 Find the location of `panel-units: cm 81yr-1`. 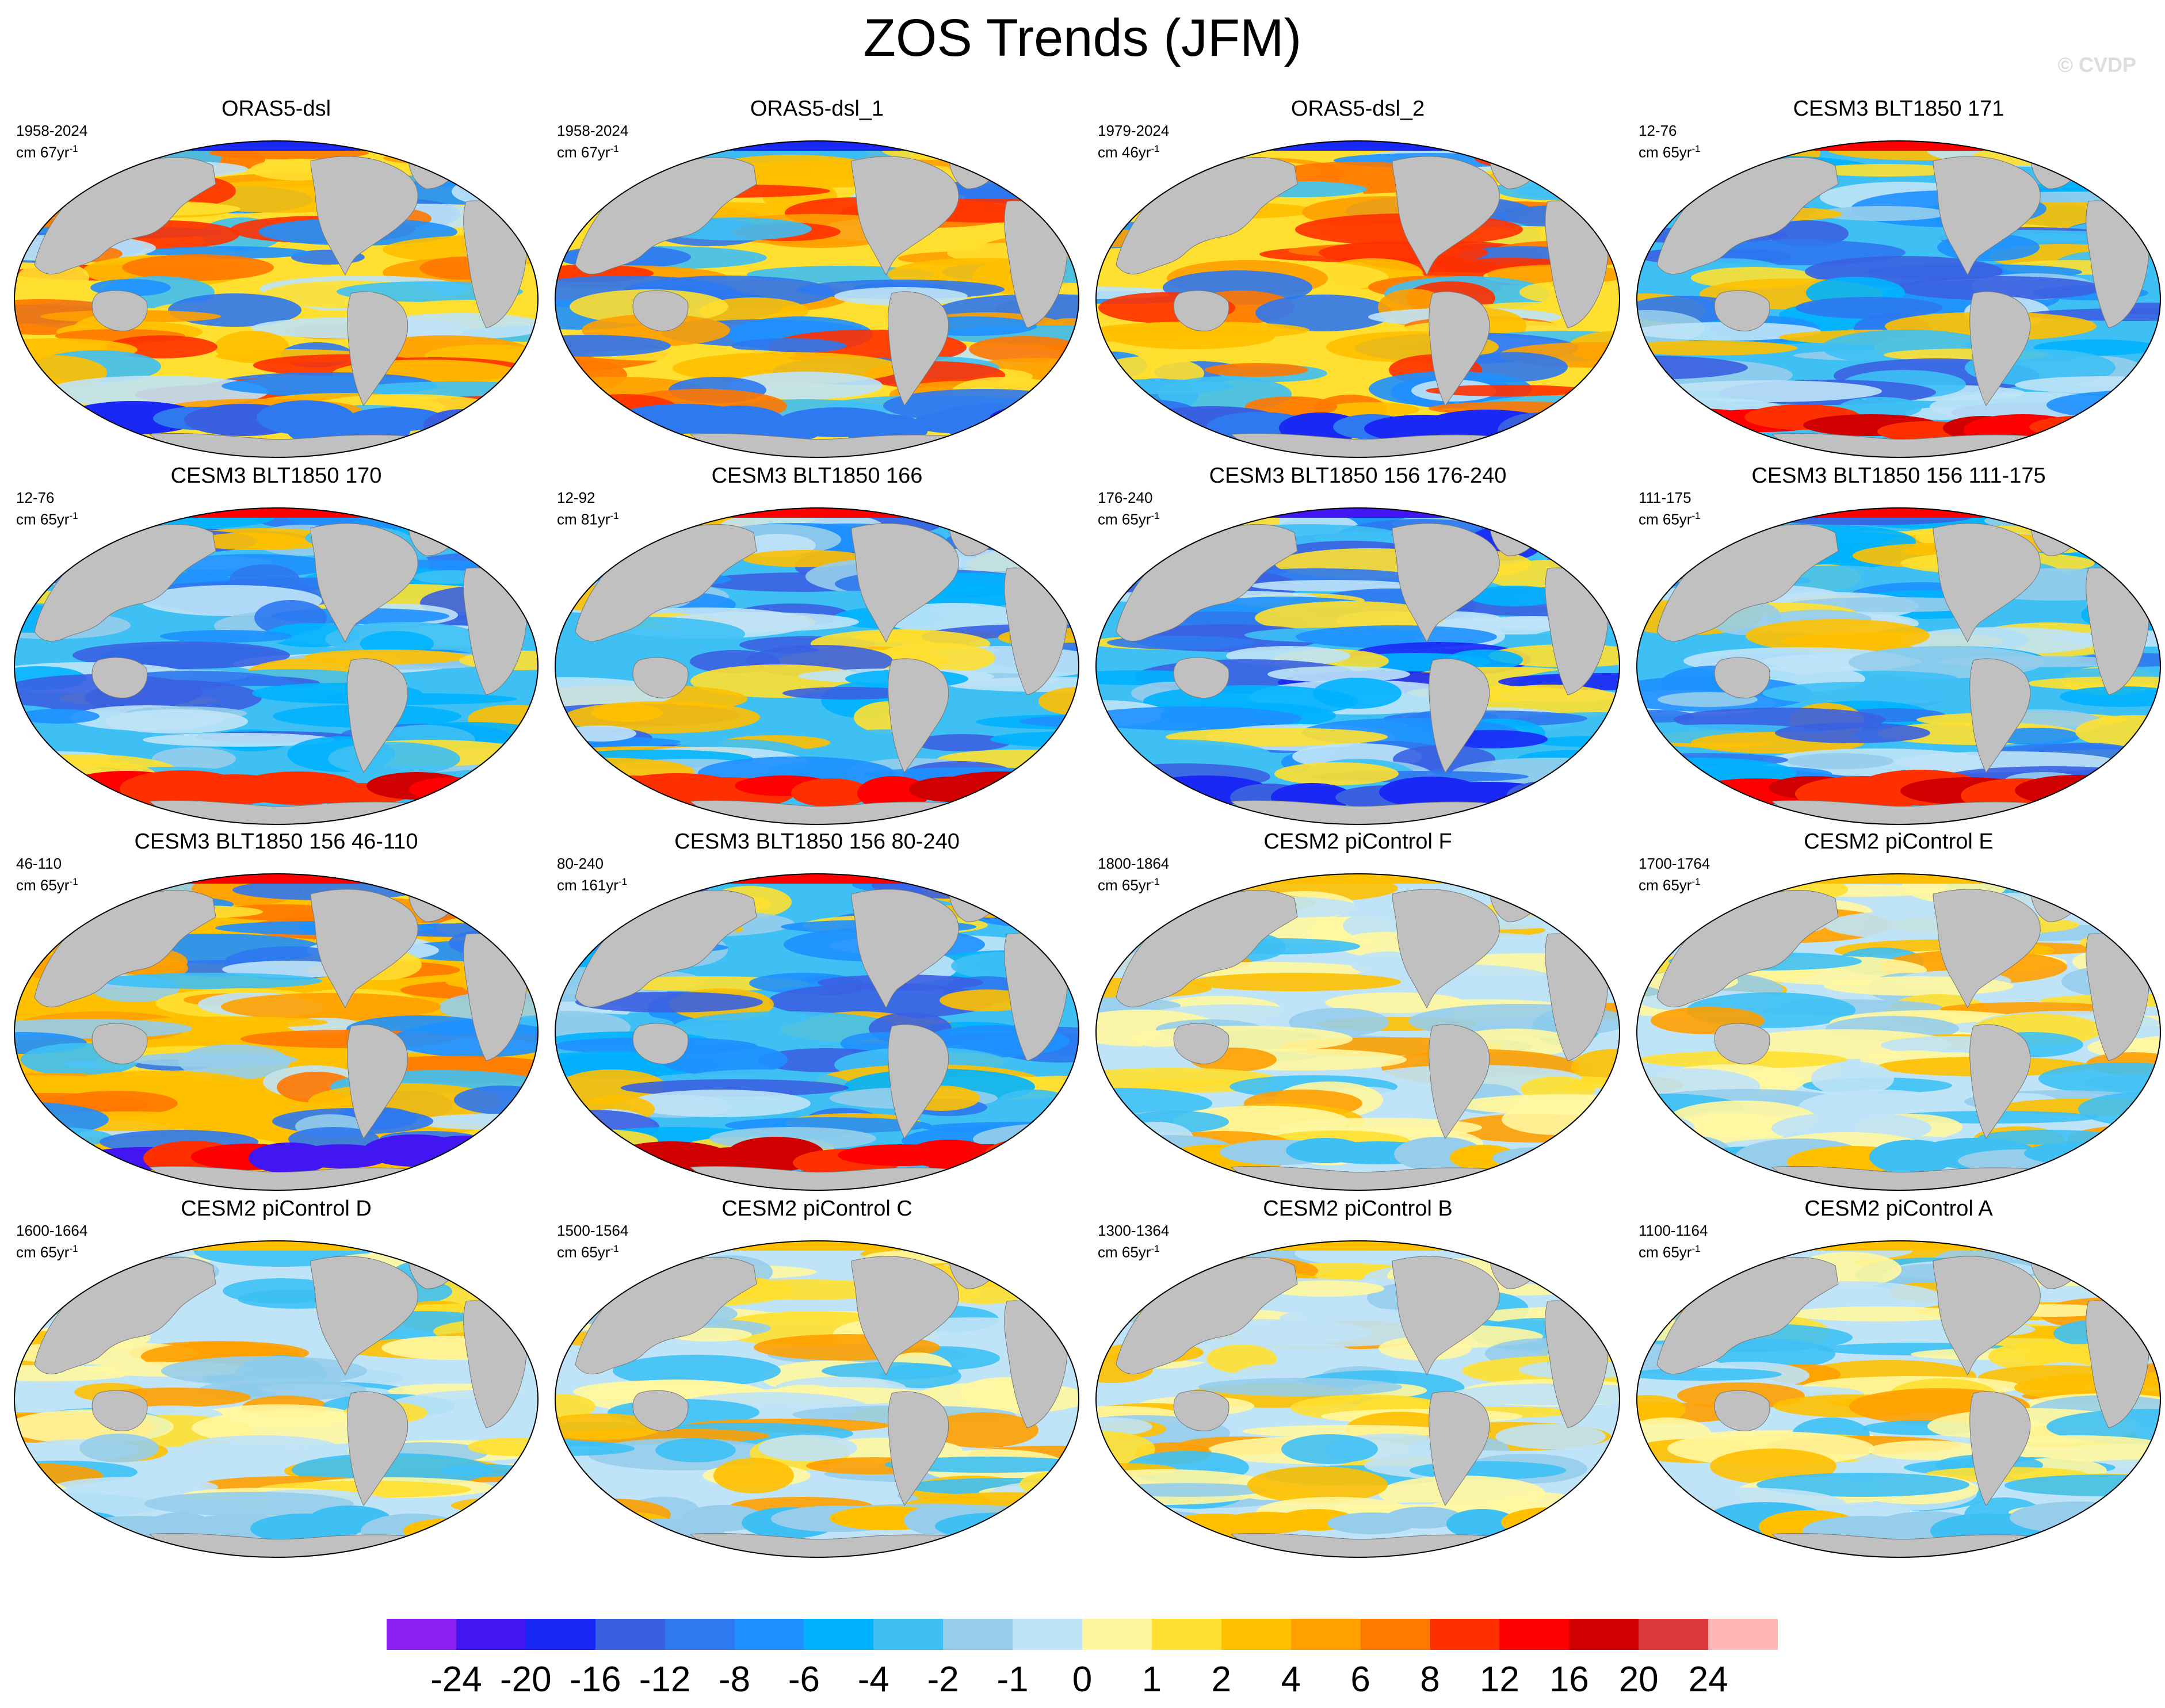

panel-units: cm 81yr-1 is located at coordinates (588, 519).